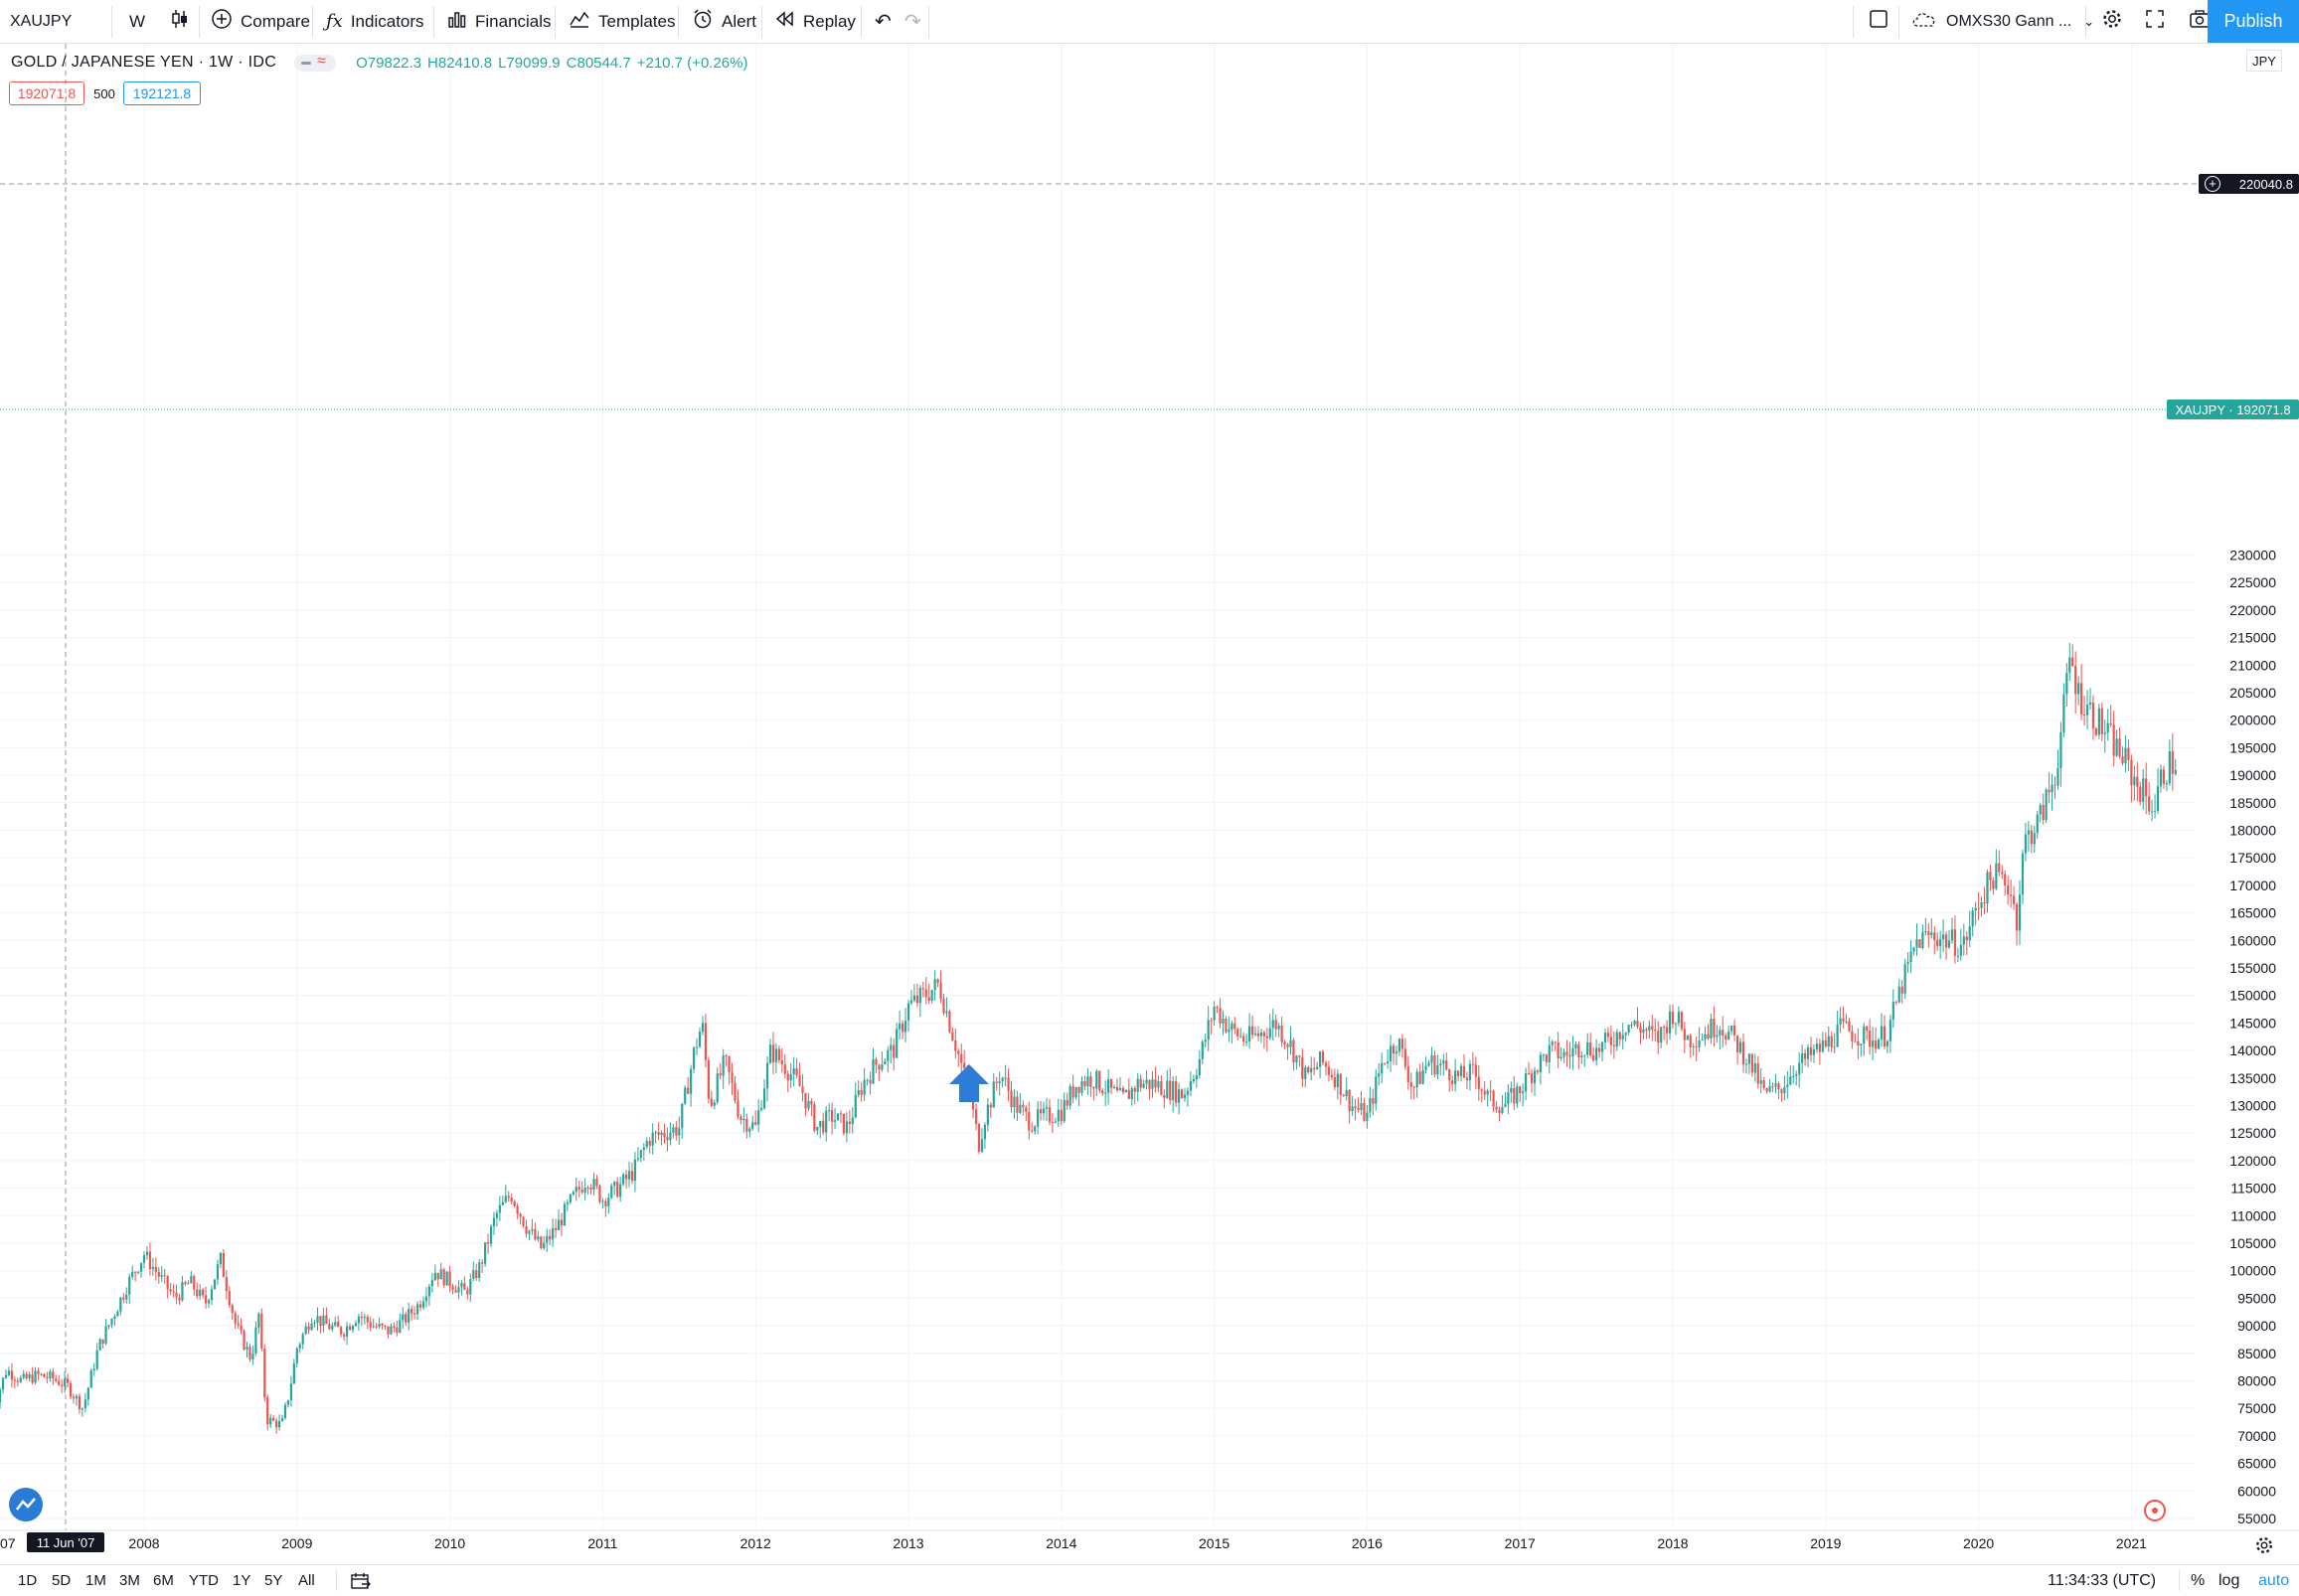 The width and height of the screenshot is (2299, 1596). Describe the element at coordinates (375, 21) in the screenshot. I see `indicators-button: ƒx Indicators` at that location.